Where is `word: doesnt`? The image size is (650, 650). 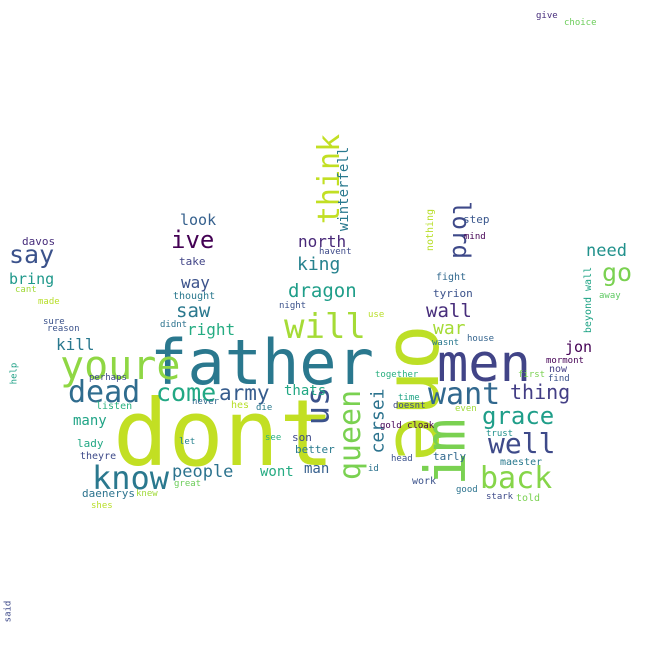
word: doesnt is located at coordinates (409, 406).